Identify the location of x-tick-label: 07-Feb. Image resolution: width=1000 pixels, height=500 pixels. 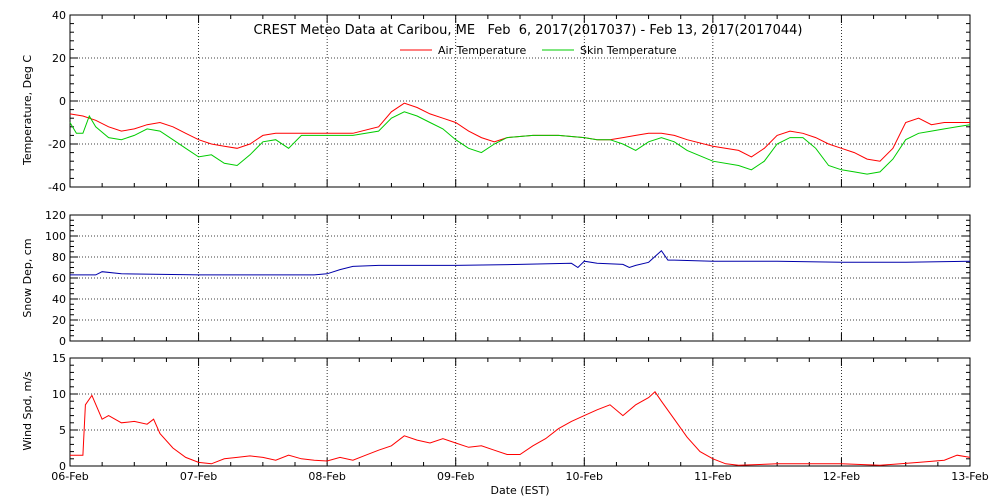
(198, 476).